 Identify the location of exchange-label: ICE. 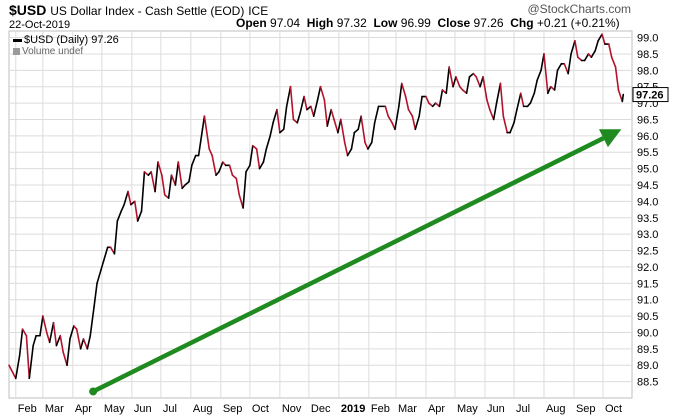
(258, 11).